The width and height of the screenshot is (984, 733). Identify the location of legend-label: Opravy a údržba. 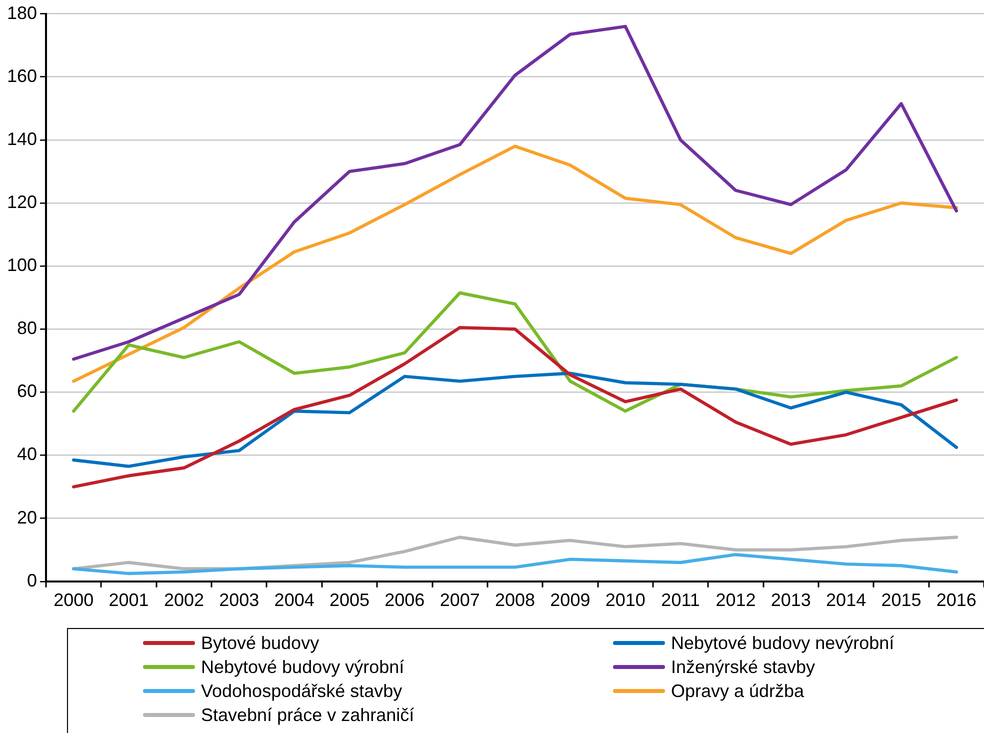
(737, 691).